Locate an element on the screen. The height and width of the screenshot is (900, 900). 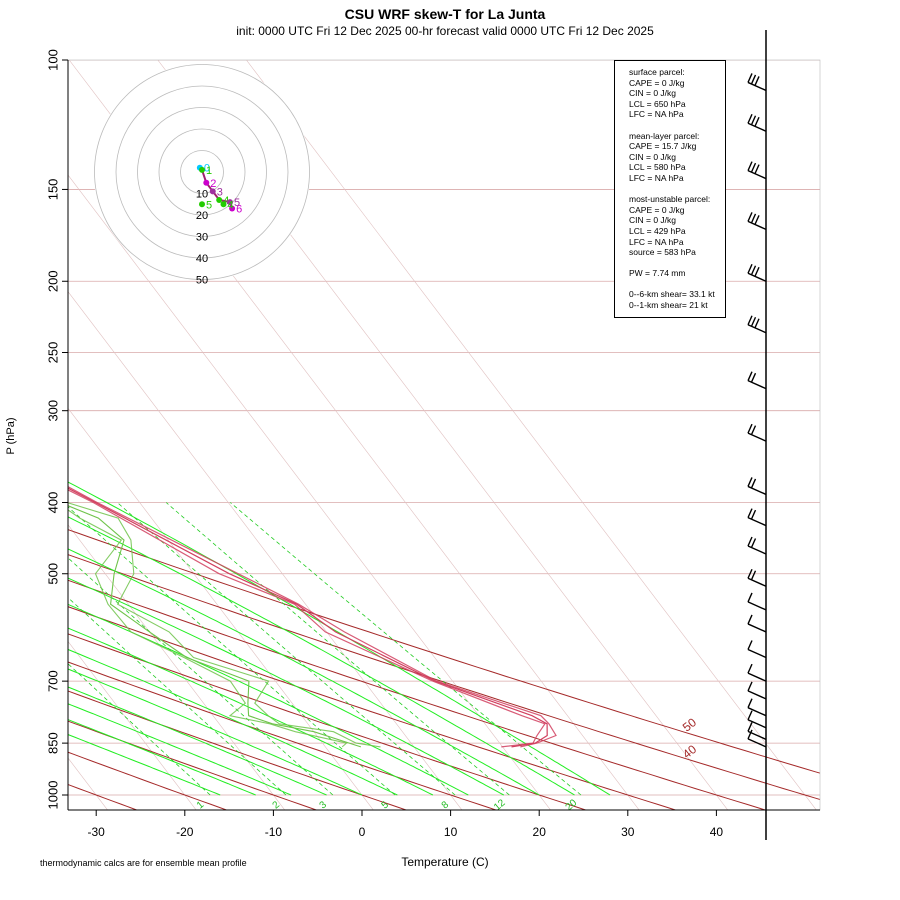
y-tick-label: 400 is located at coordinates (52, 503).